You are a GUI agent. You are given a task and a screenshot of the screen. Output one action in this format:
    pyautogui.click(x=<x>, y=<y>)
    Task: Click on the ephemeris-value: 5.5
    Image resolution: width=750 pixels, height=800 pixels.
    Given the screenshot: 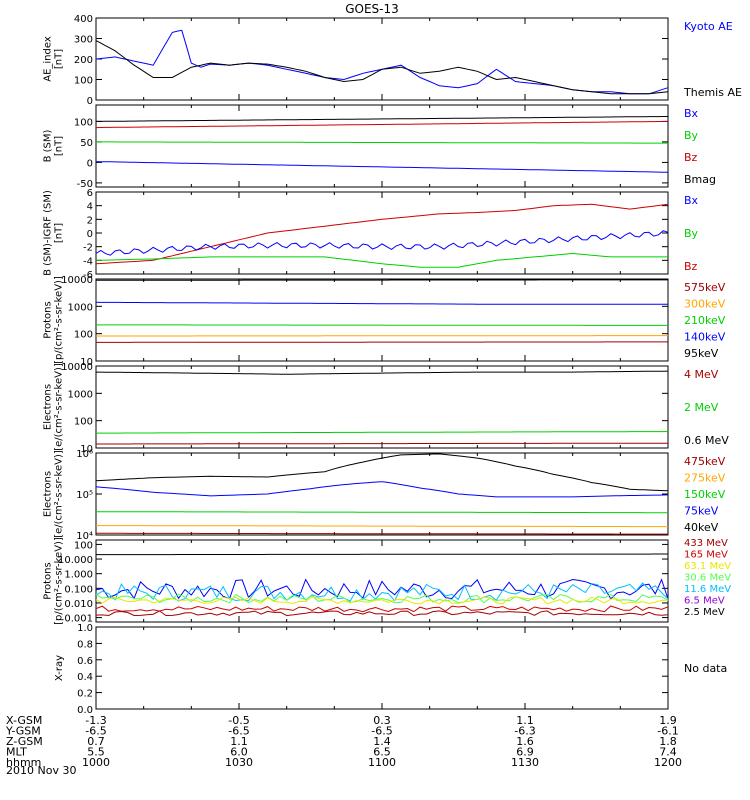 What is the action you would take?
    pyautogui.click(x=96, y=752)
    